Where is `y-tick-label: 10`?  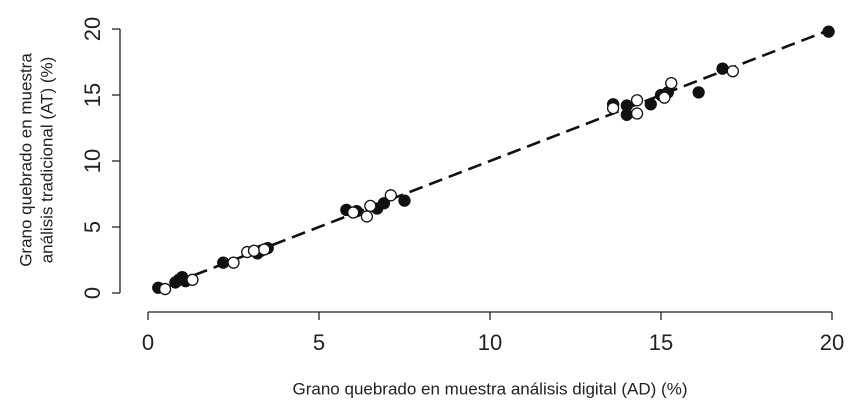
y-tick-label: 10 is located at coordinates (92, 161).